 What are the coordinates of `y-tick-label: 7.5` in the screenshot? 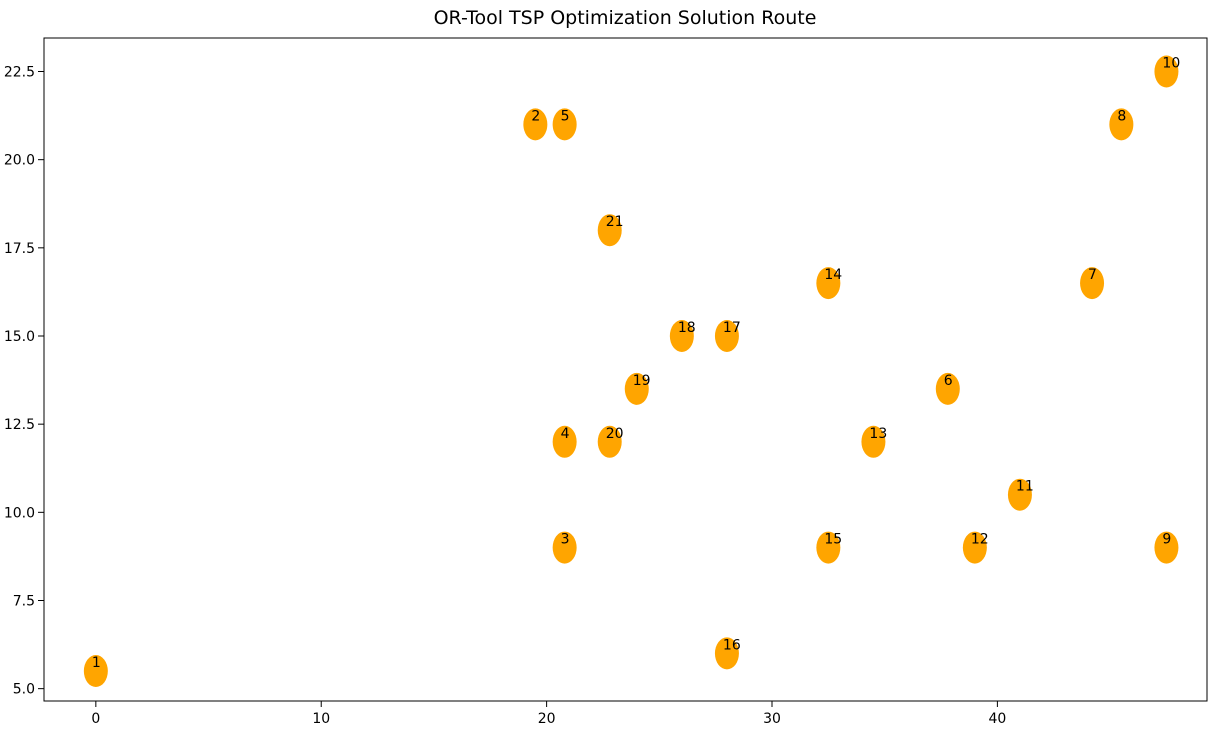 It's located at (24, 601).